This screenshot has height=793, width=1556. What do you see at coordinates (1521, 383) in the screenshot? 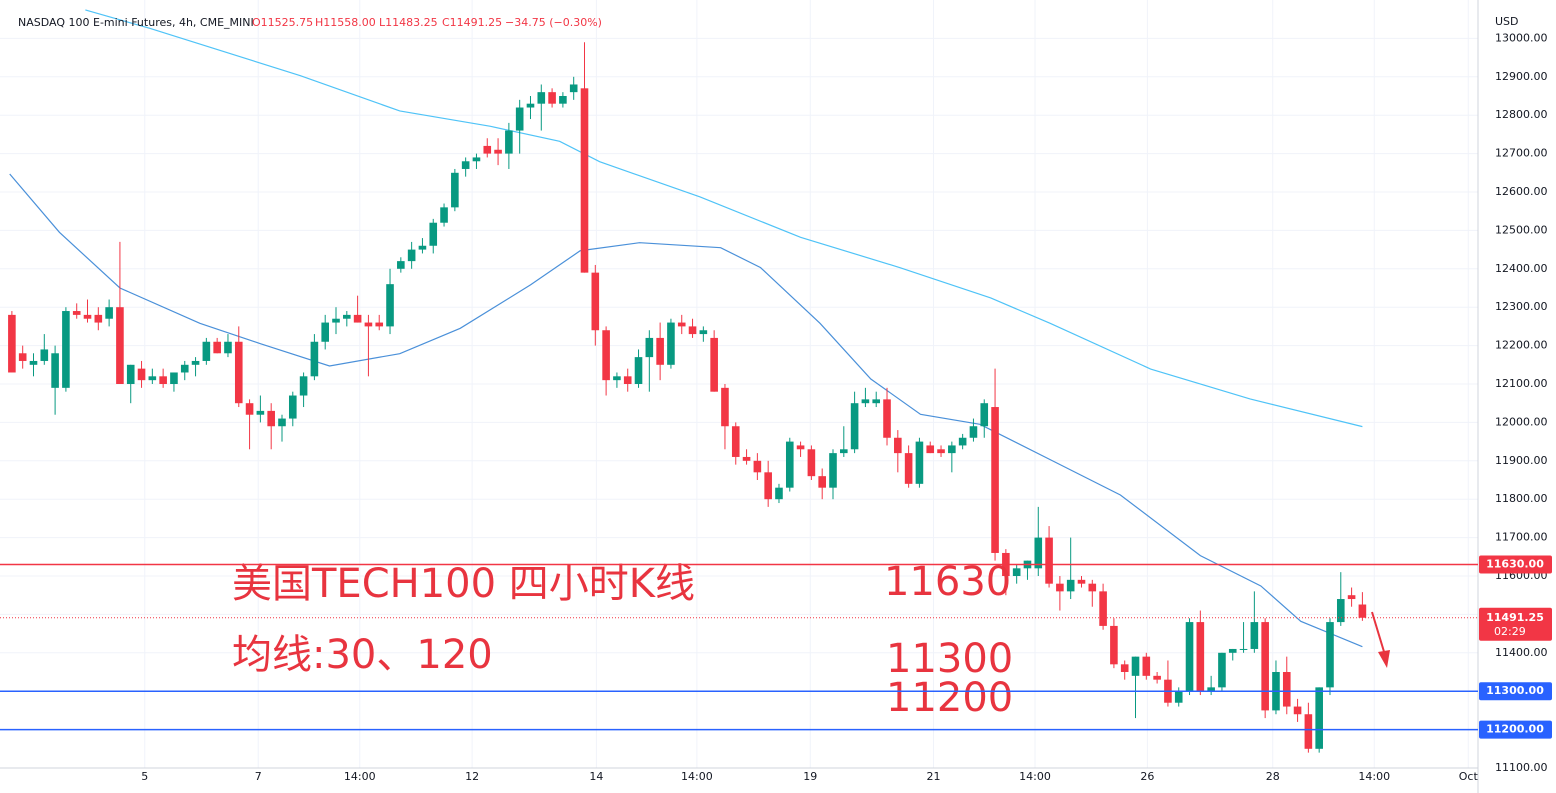
I see `y-tick-label: 12100.00` at bounding box center [1521, 383].